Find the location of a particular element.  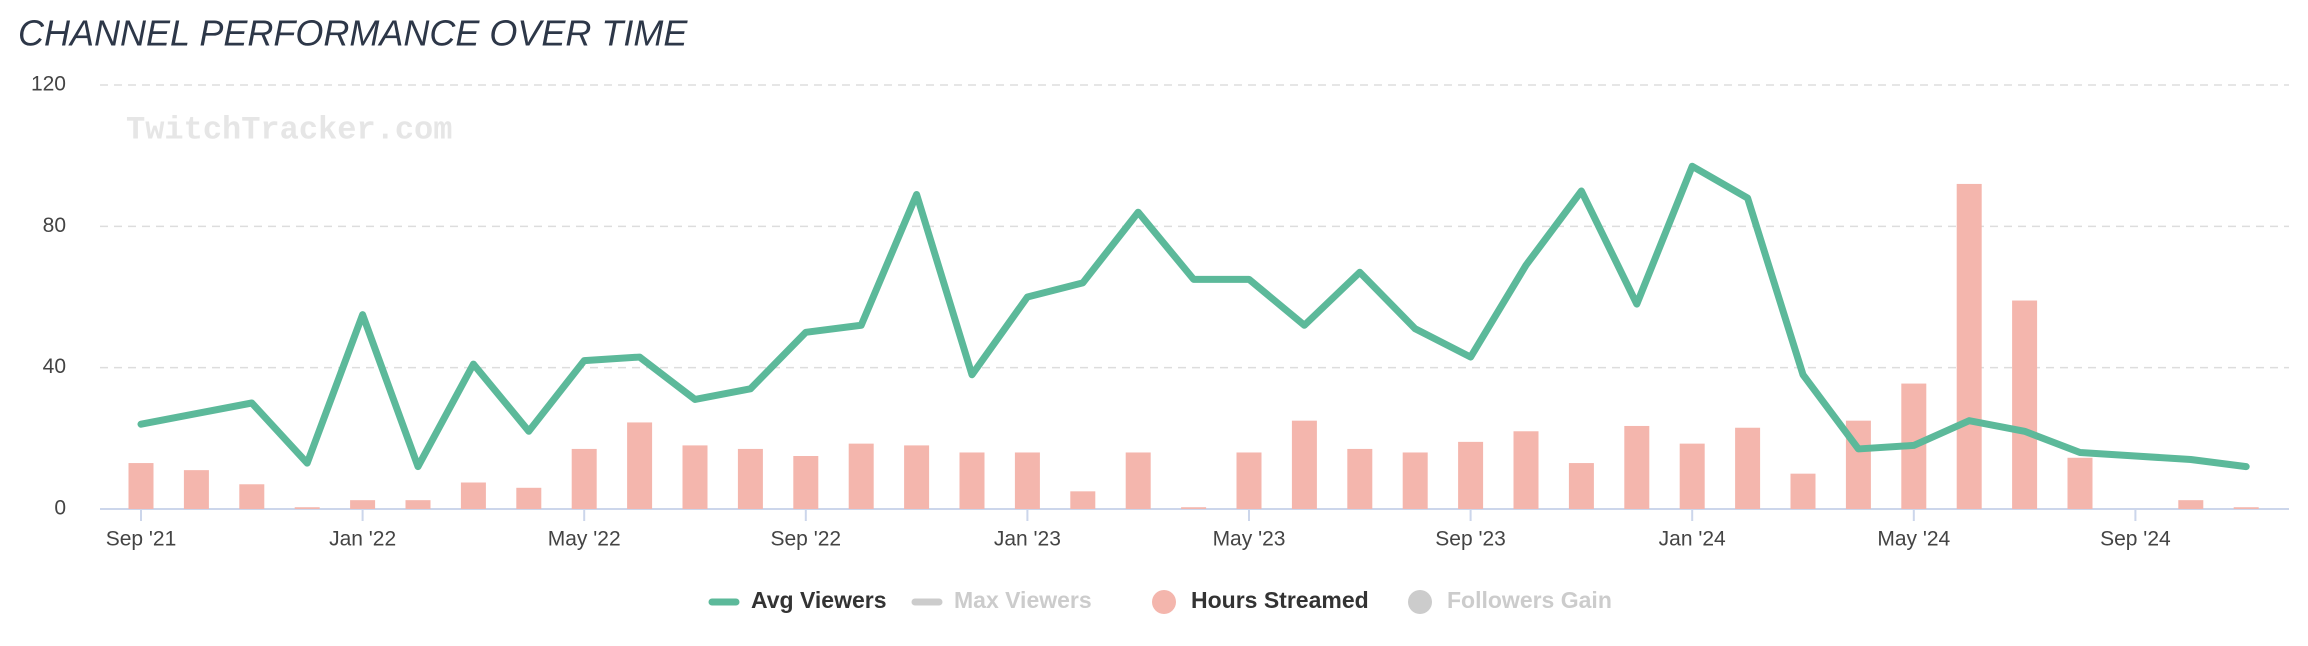

watermark: TwitchTracker.com is located at coordinates (289, 129).